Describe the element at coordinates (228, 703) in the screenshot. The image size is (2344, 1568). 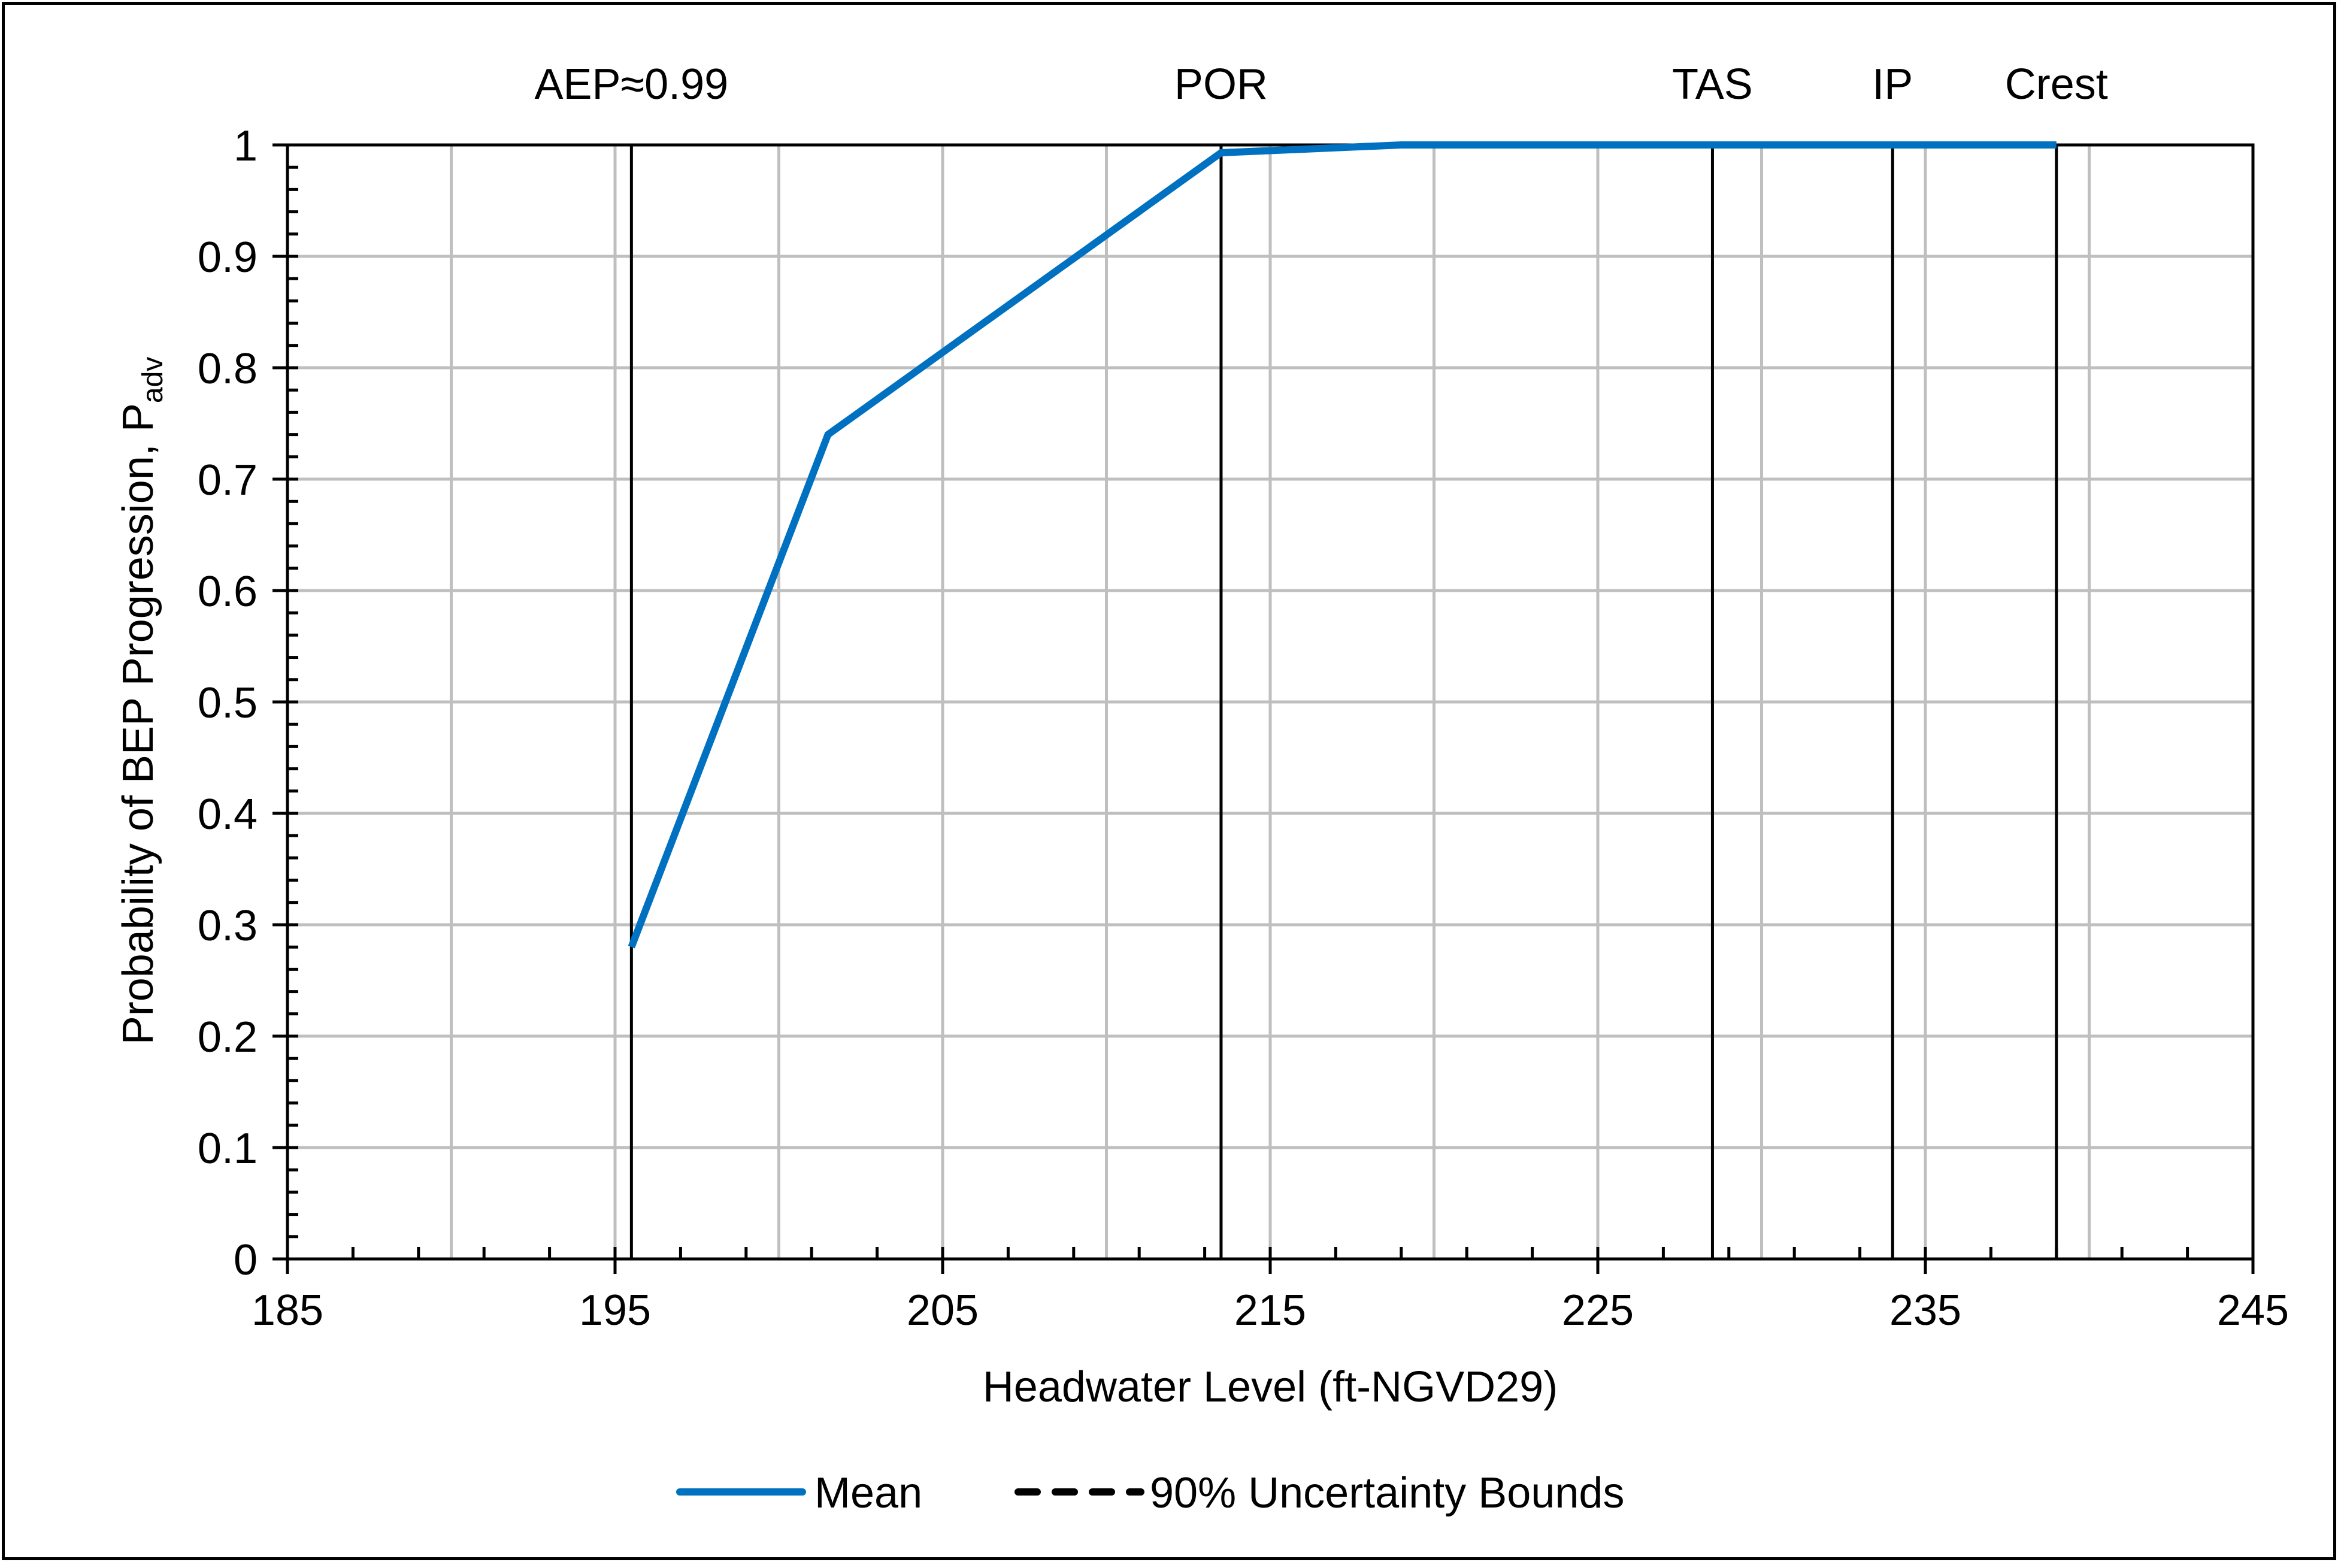
I see `y-tick-label: 0.5` at that location.